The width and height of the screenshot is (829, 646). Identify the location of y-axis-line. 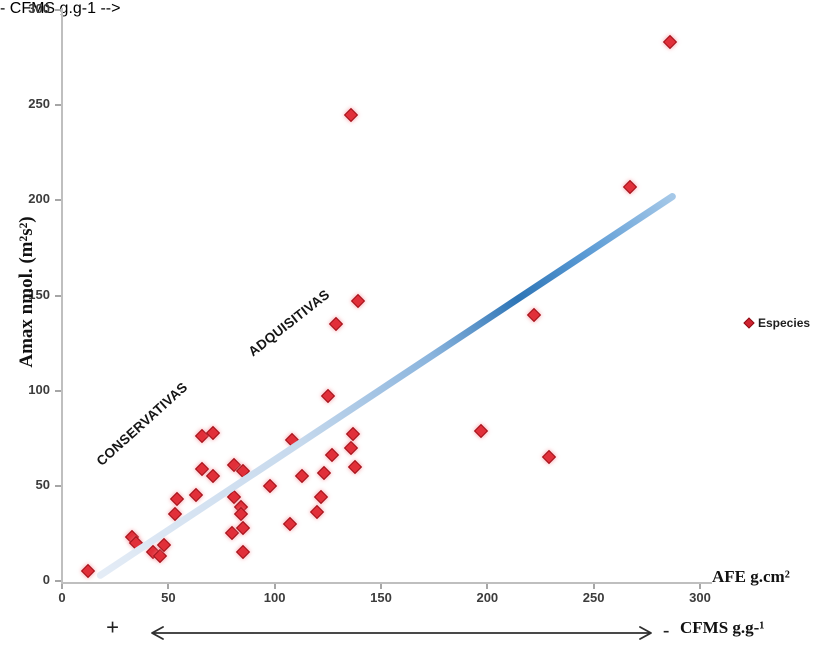
(62, 296).